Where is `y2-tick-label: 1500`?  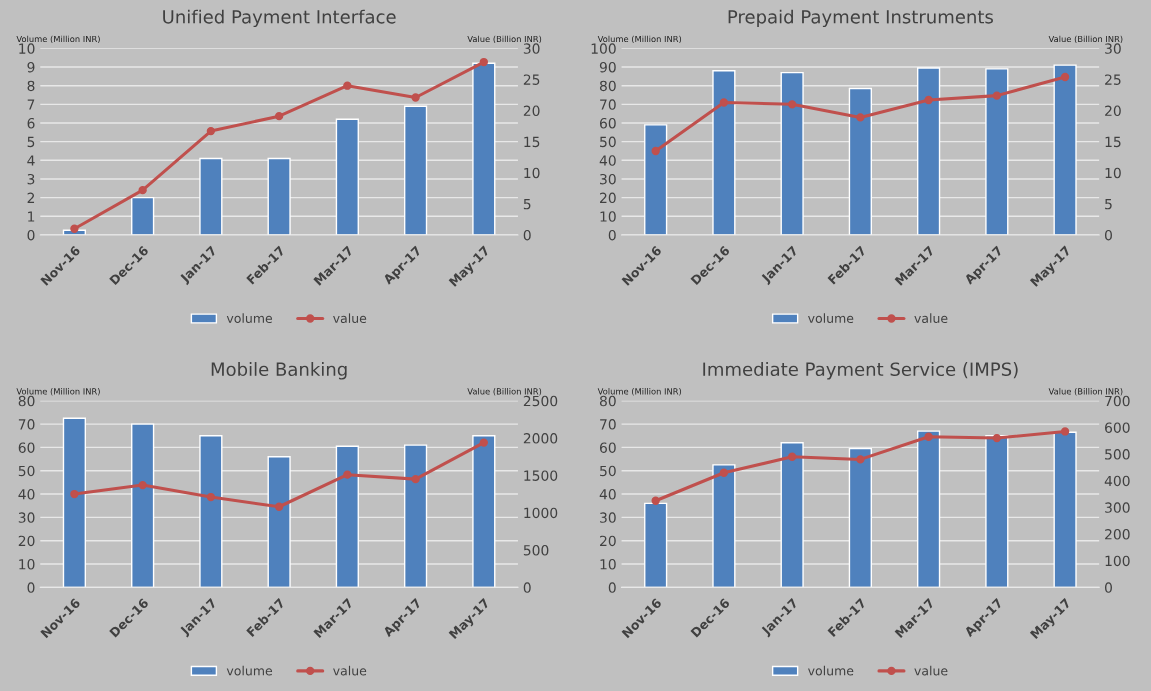
y2-tick-label: 1500 is located at coordinates (541, 475).